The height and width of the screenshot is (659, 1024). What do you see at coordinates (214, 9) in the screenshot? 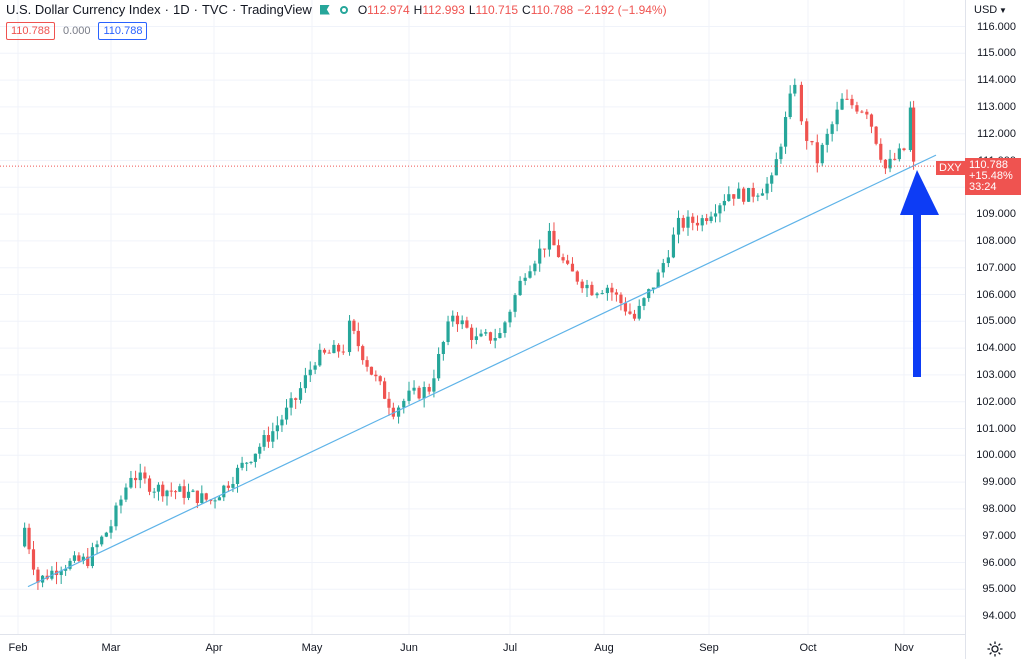
I see `exchange-label: TVC` at bounding box center [214, 9].